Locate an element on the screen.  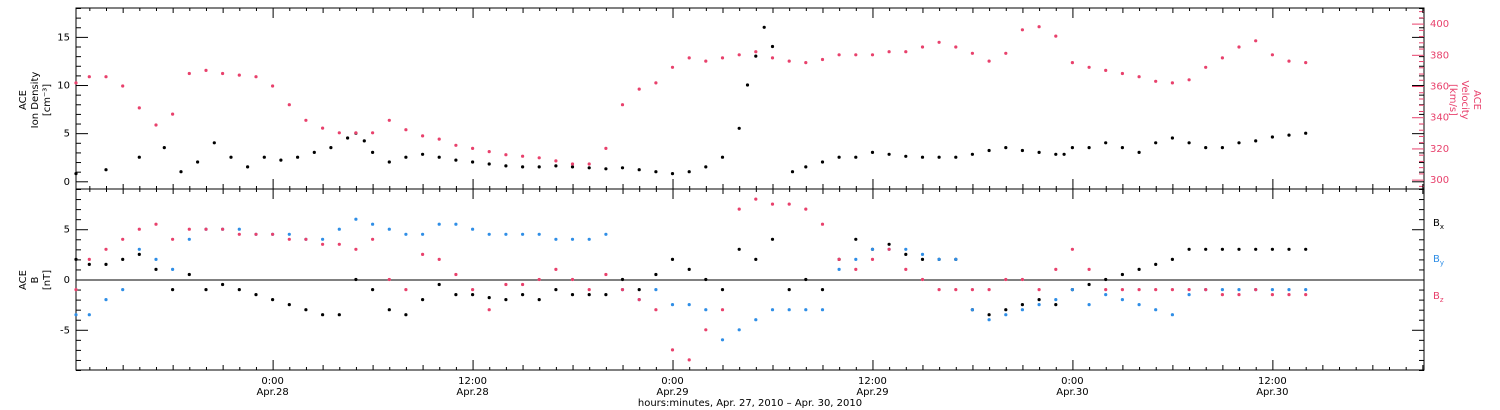
legend: Bx By Bz is located at coordinates (1438, 261).